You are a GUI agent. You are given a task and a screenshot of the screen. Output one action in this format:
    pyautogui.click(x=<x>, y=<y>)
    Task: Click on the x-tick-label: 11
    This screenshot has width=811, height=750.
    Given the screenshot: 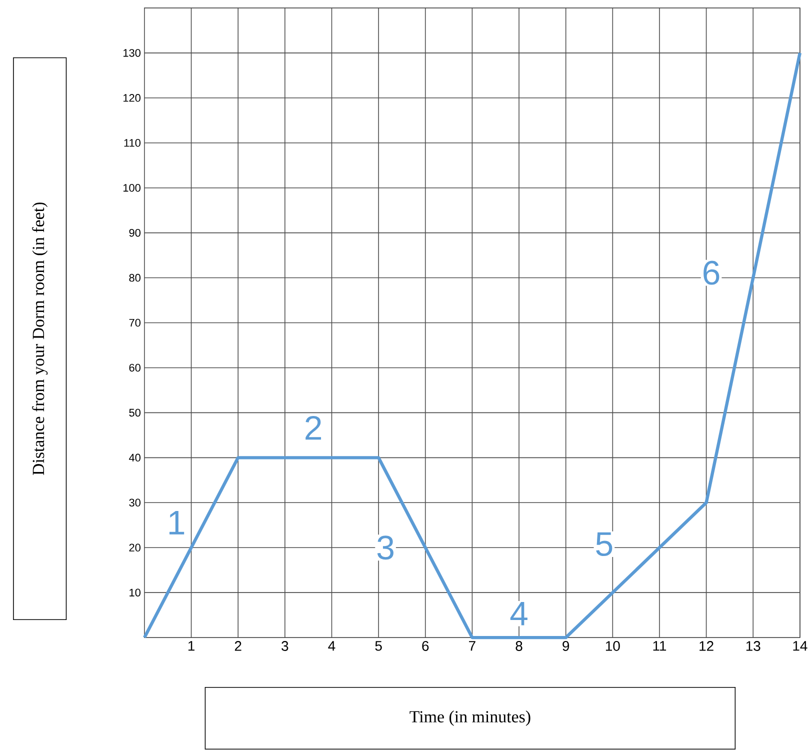 What is the action you would take?
    pyautogui.click(x=659, y=646)
    